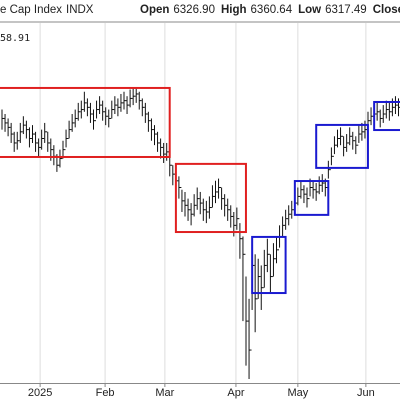 This screenshot has height=400, width=400. What do you see at coordinates (366, 393) in the screenshot?
I see `x-tick-label: Jun` at bounding box center [366, 393].